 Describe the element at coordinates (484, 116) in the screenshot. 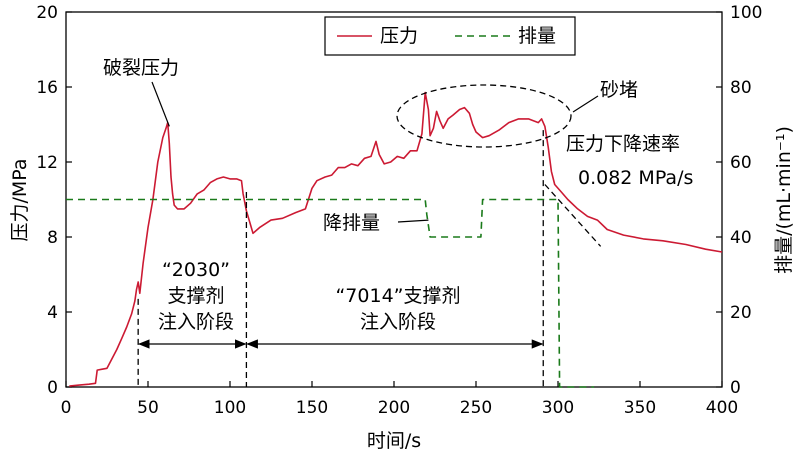

I see `screenout-ellipse` at that location.